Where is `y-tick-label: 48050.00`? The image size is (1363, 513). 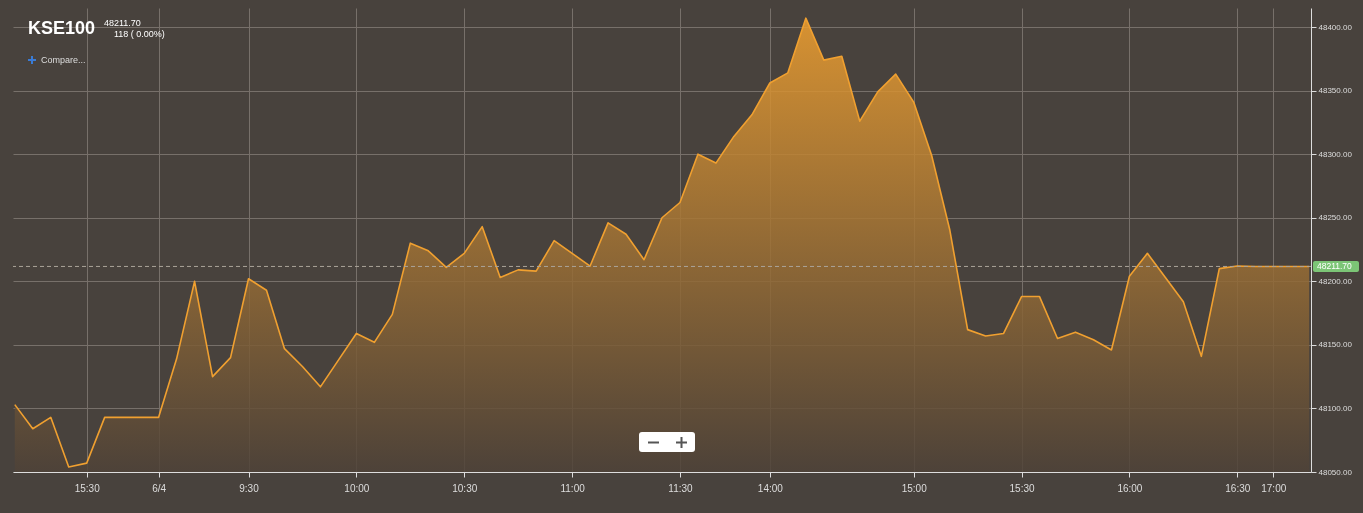 y-tick-label: 48050.00 is located at coordinates (1335, 472).